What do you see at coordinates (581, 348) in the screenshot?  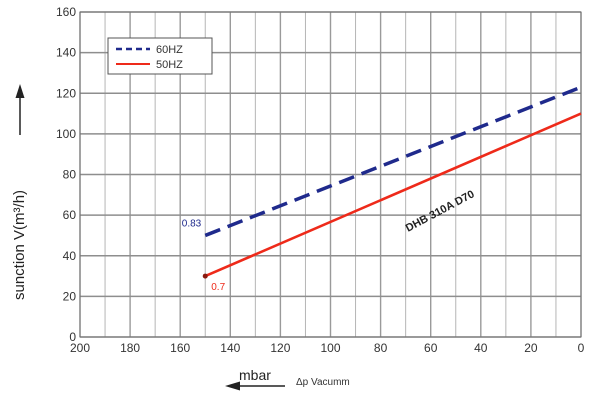 I see `x-tick-label: 0` at bounding box center [581, 348].